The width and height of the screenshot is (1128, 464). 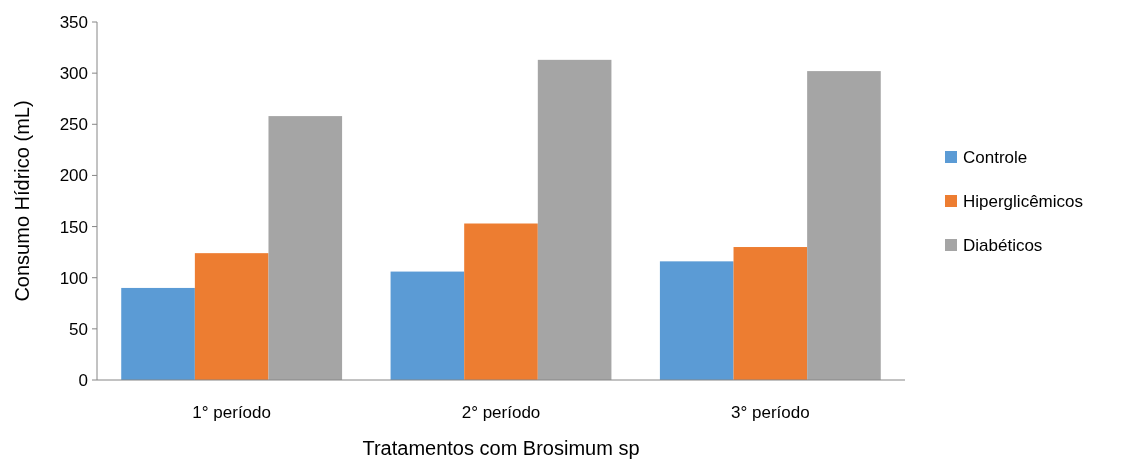 What do you see at coordinates (73, 227) in the screenshot?
I see `y-tick-label: 150` at bounding box center [73, 227].